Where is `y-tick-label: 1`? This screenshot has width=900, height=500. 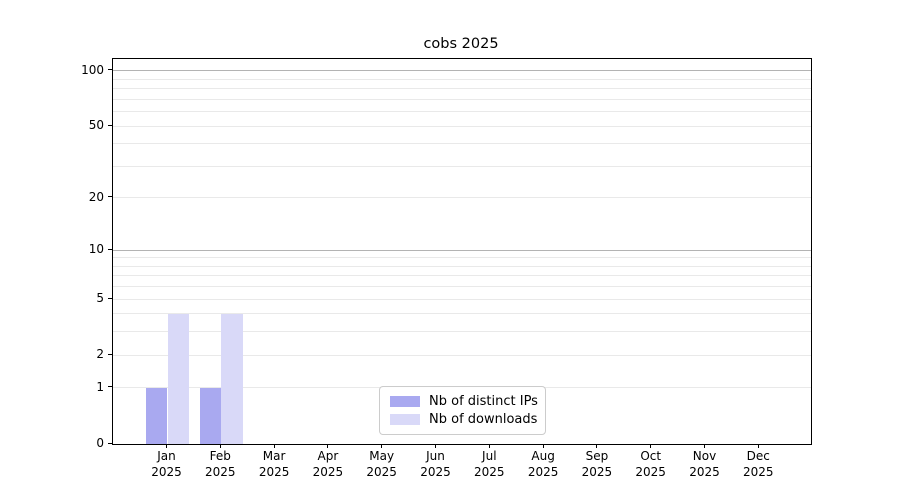
y-tick-label: 1 is located at coordinates (100, 386).